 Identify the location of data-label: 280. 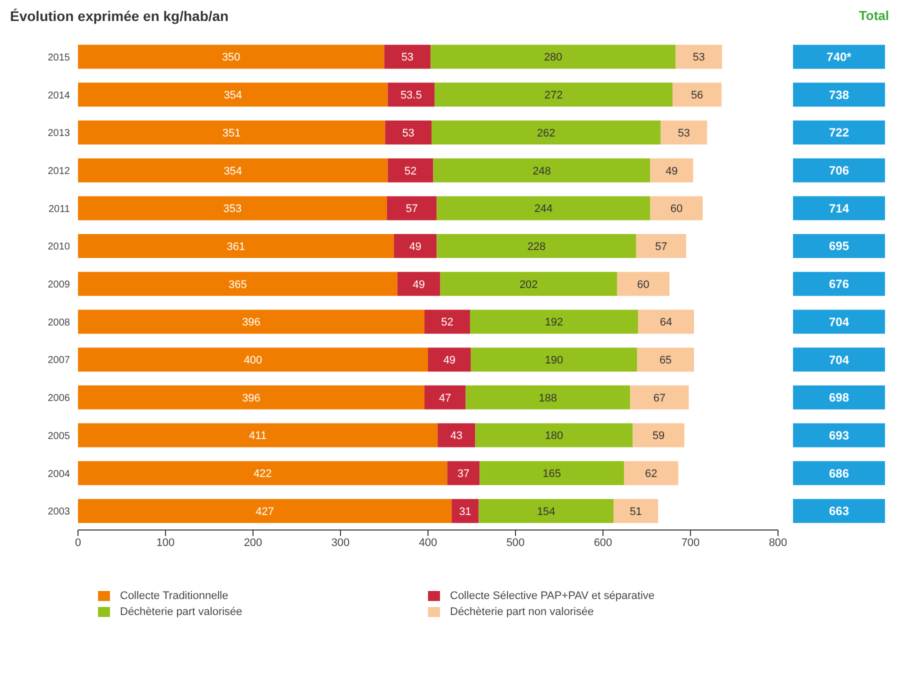
(553, 58).